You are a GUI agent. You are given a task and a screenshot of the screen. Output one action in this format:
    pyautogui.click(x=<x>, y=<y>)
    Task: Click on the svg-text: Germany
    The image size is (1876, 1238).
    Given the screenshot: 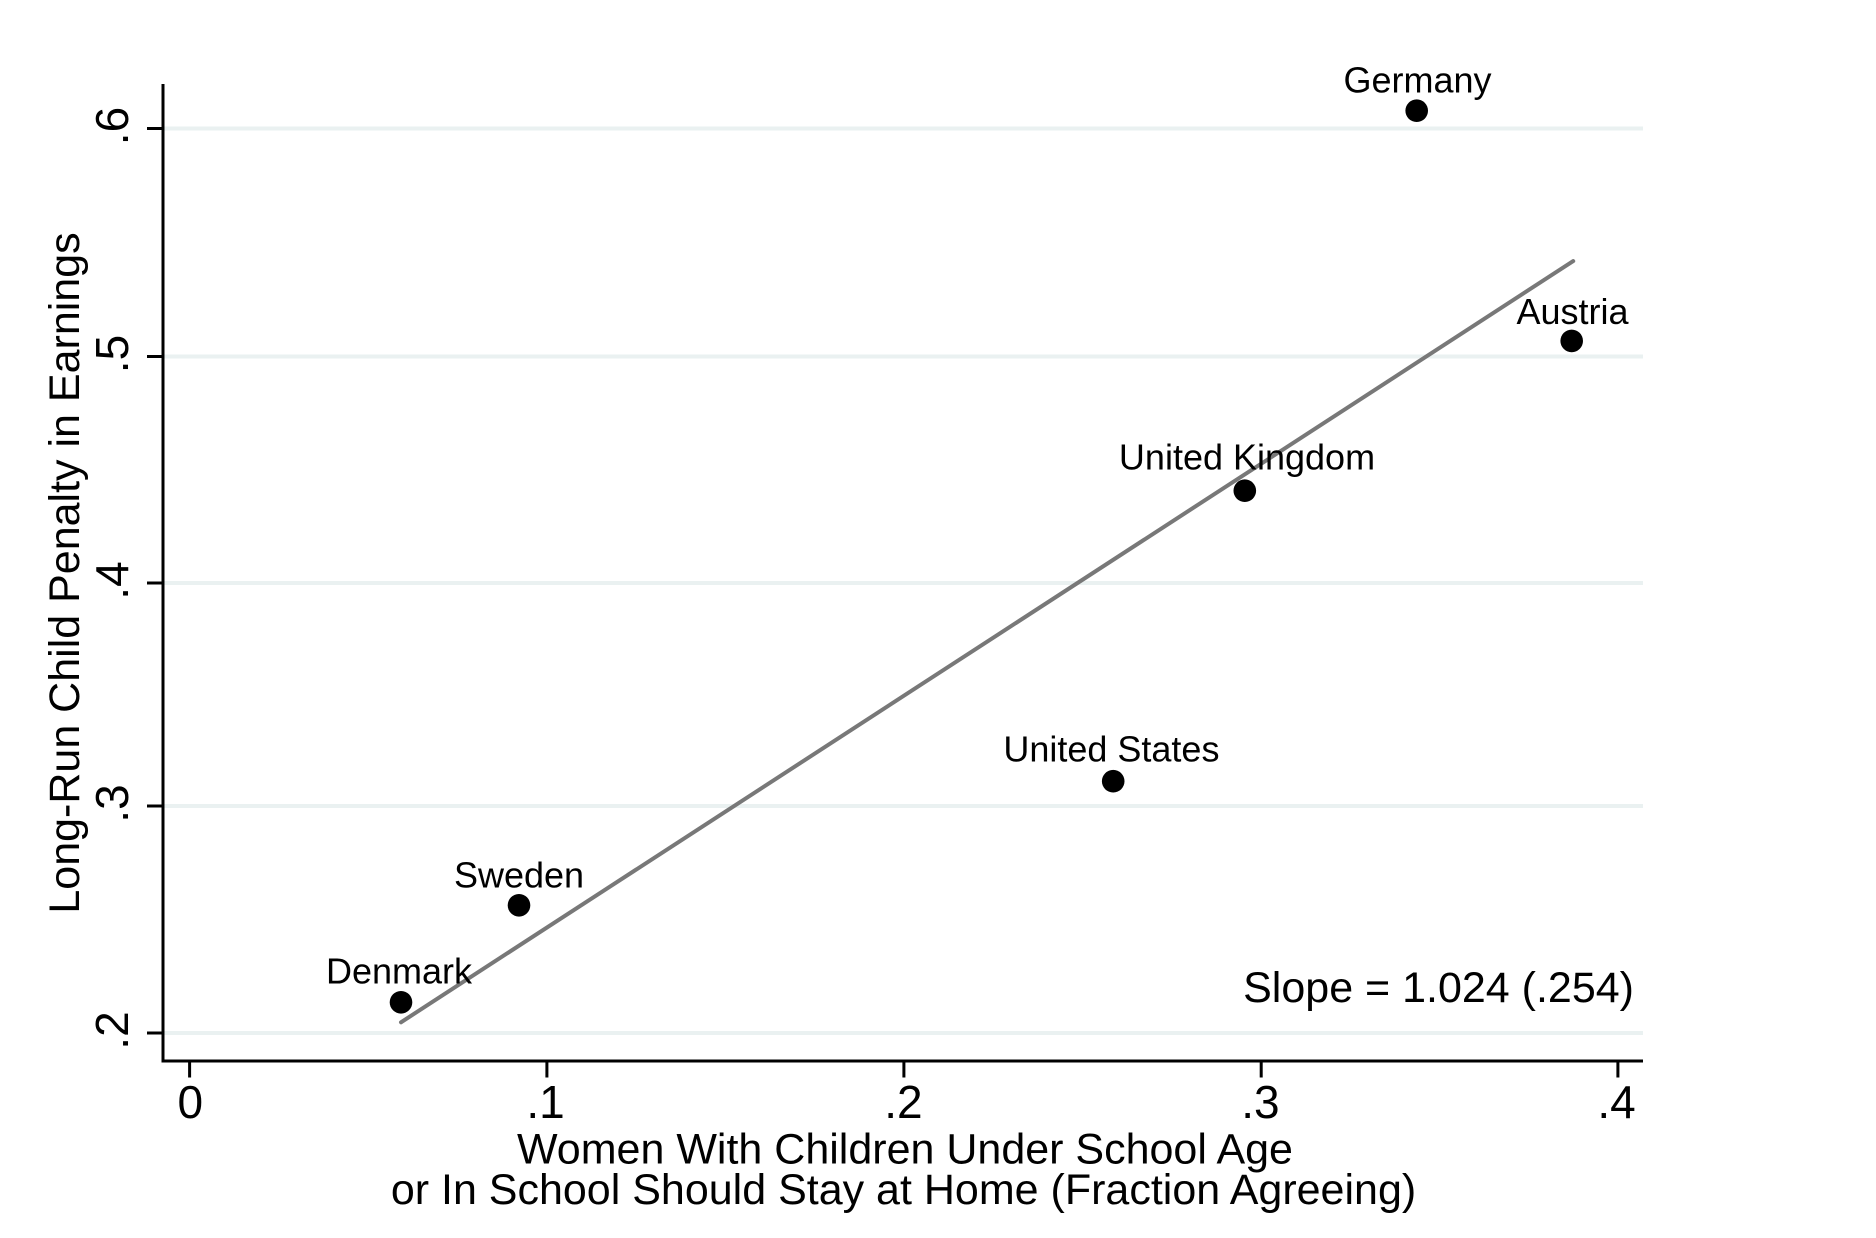 What is the action you would take?
    pyautogui.click(x=1417, y=80)
    